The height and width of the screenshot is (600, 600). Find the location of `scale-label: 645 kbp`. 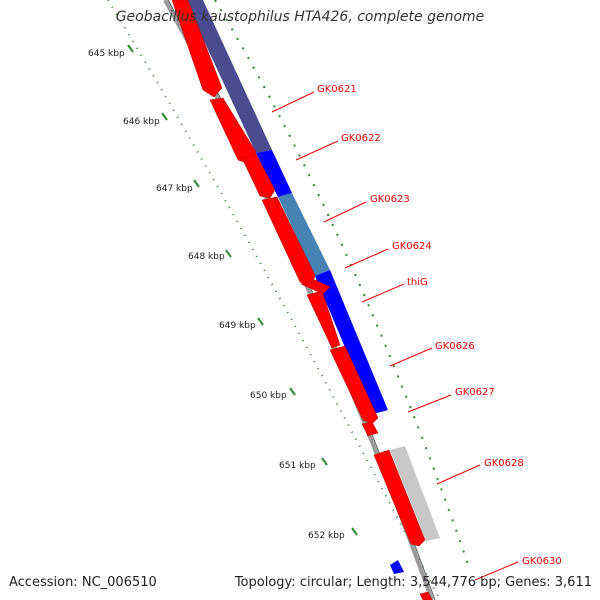

scale-label: 645 kbp is located at coordinates (106, 54).